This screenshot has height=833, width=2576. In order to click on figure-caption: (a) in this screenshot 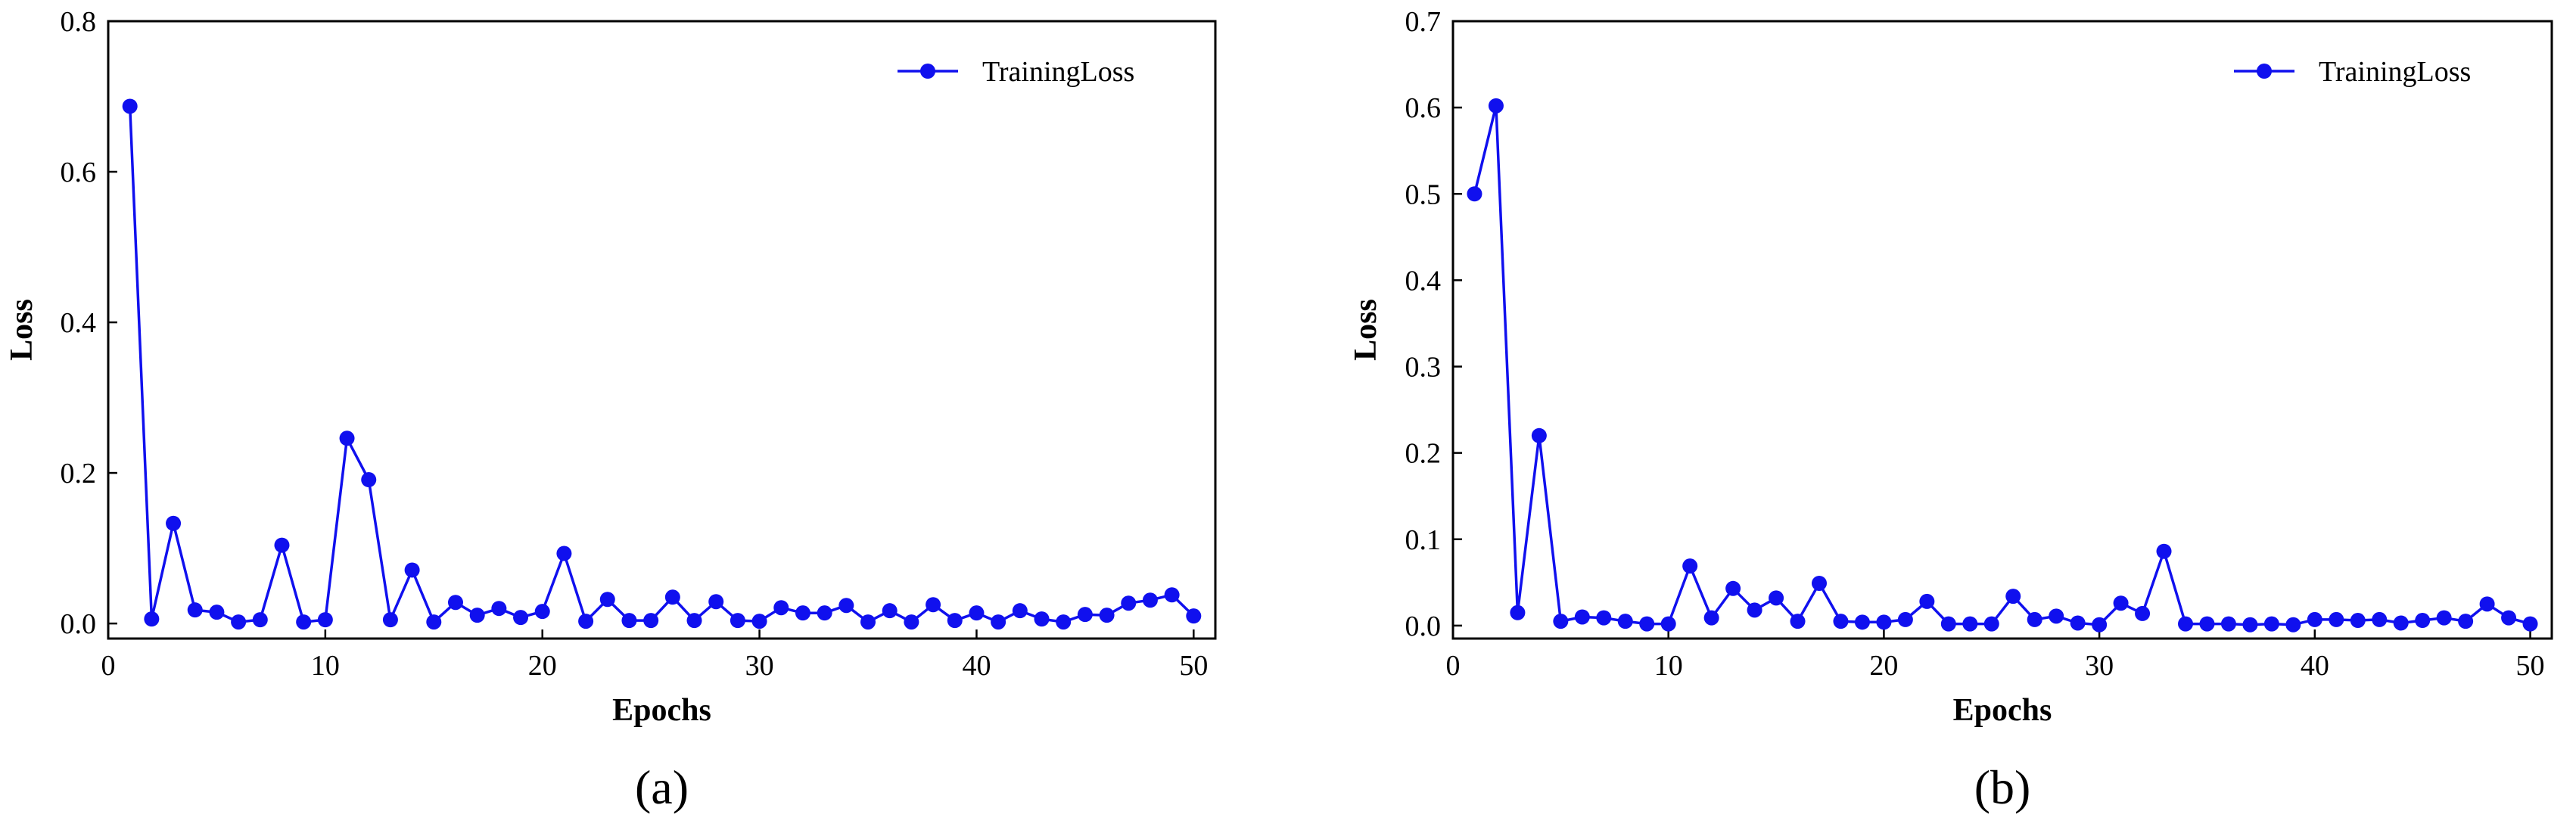, I will do `click(662, 787)`.